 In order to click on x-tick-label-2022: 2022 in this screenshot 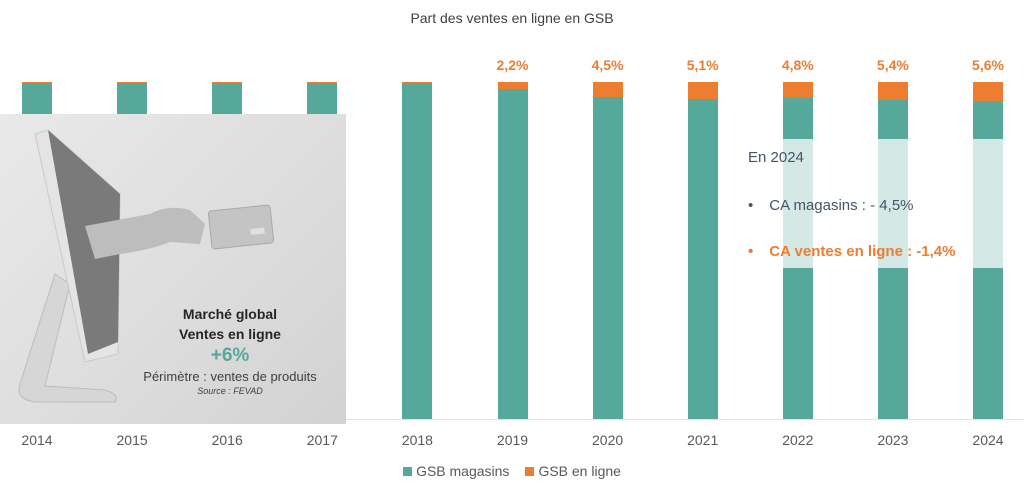, I will do `click(798, 440)`.